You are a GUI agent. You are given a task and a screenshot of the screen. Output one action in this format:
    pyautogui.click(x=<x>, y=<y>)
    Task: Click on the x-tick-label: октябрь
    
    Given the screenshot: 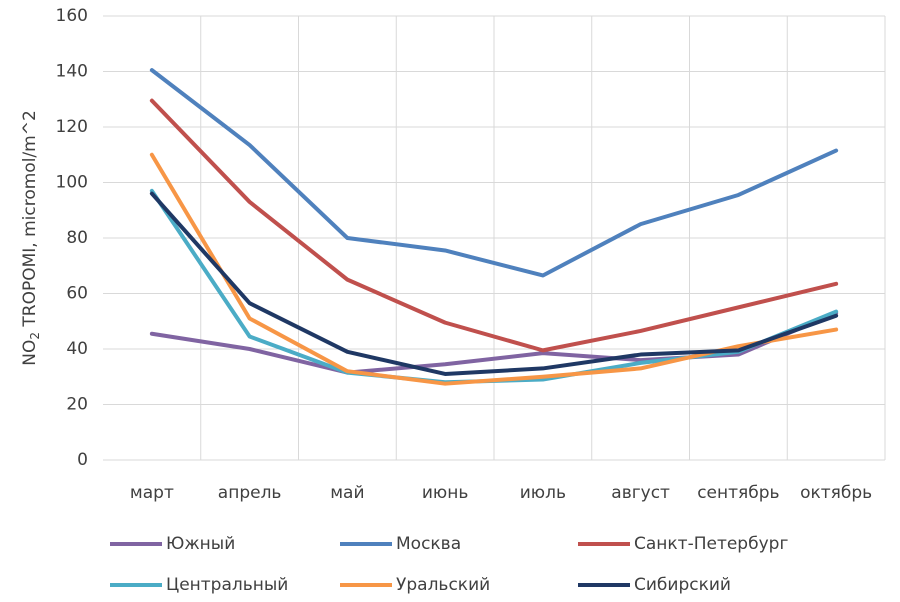 What is the action you would take?
    pyautogui.click(x=836, y=493)
    